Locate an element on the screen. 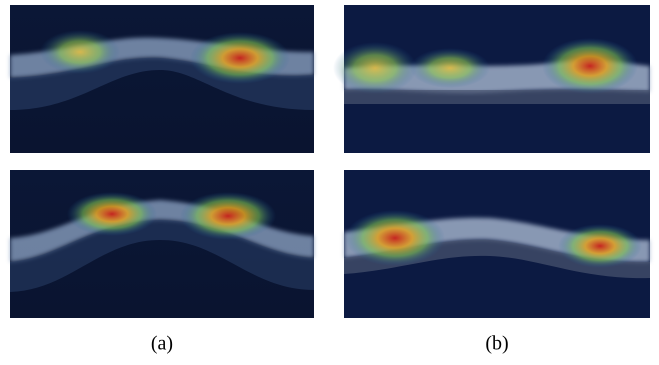 The image size is (659, 365). panel-label: (a) is located at coordinates (162, 344).